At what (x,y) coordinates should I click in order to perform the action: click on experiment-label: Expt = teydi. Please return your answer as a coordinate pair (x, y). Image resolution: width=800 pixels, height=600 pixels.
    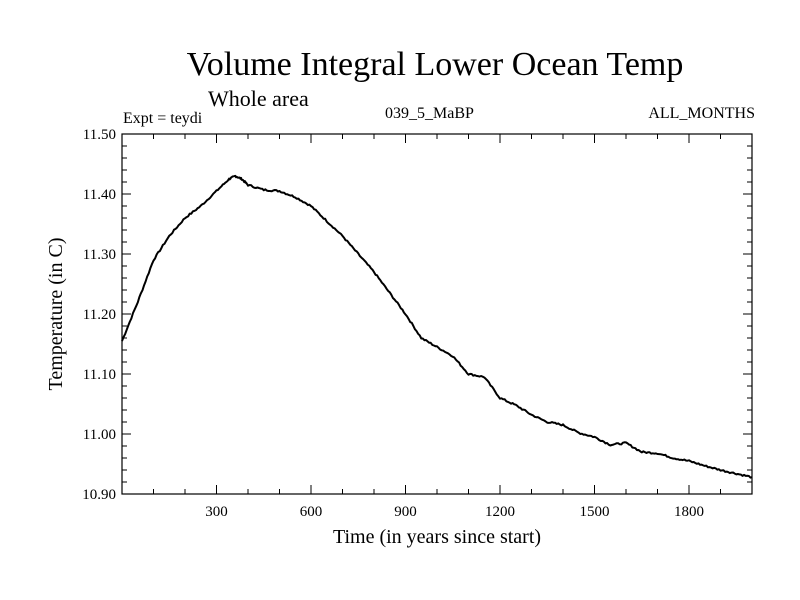
    Looking at the image, I should click on (163, 118).